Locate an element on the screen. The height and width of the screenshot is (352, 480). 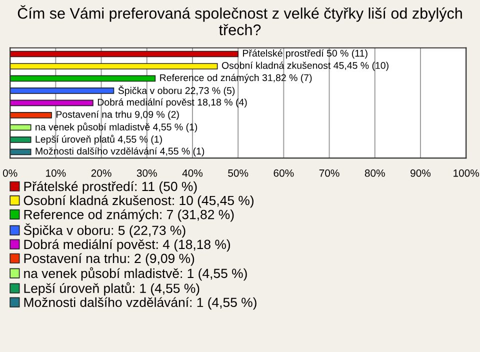
data-label: Špička v oboru 22,73 % (5) is located at coordinates (176, 90).